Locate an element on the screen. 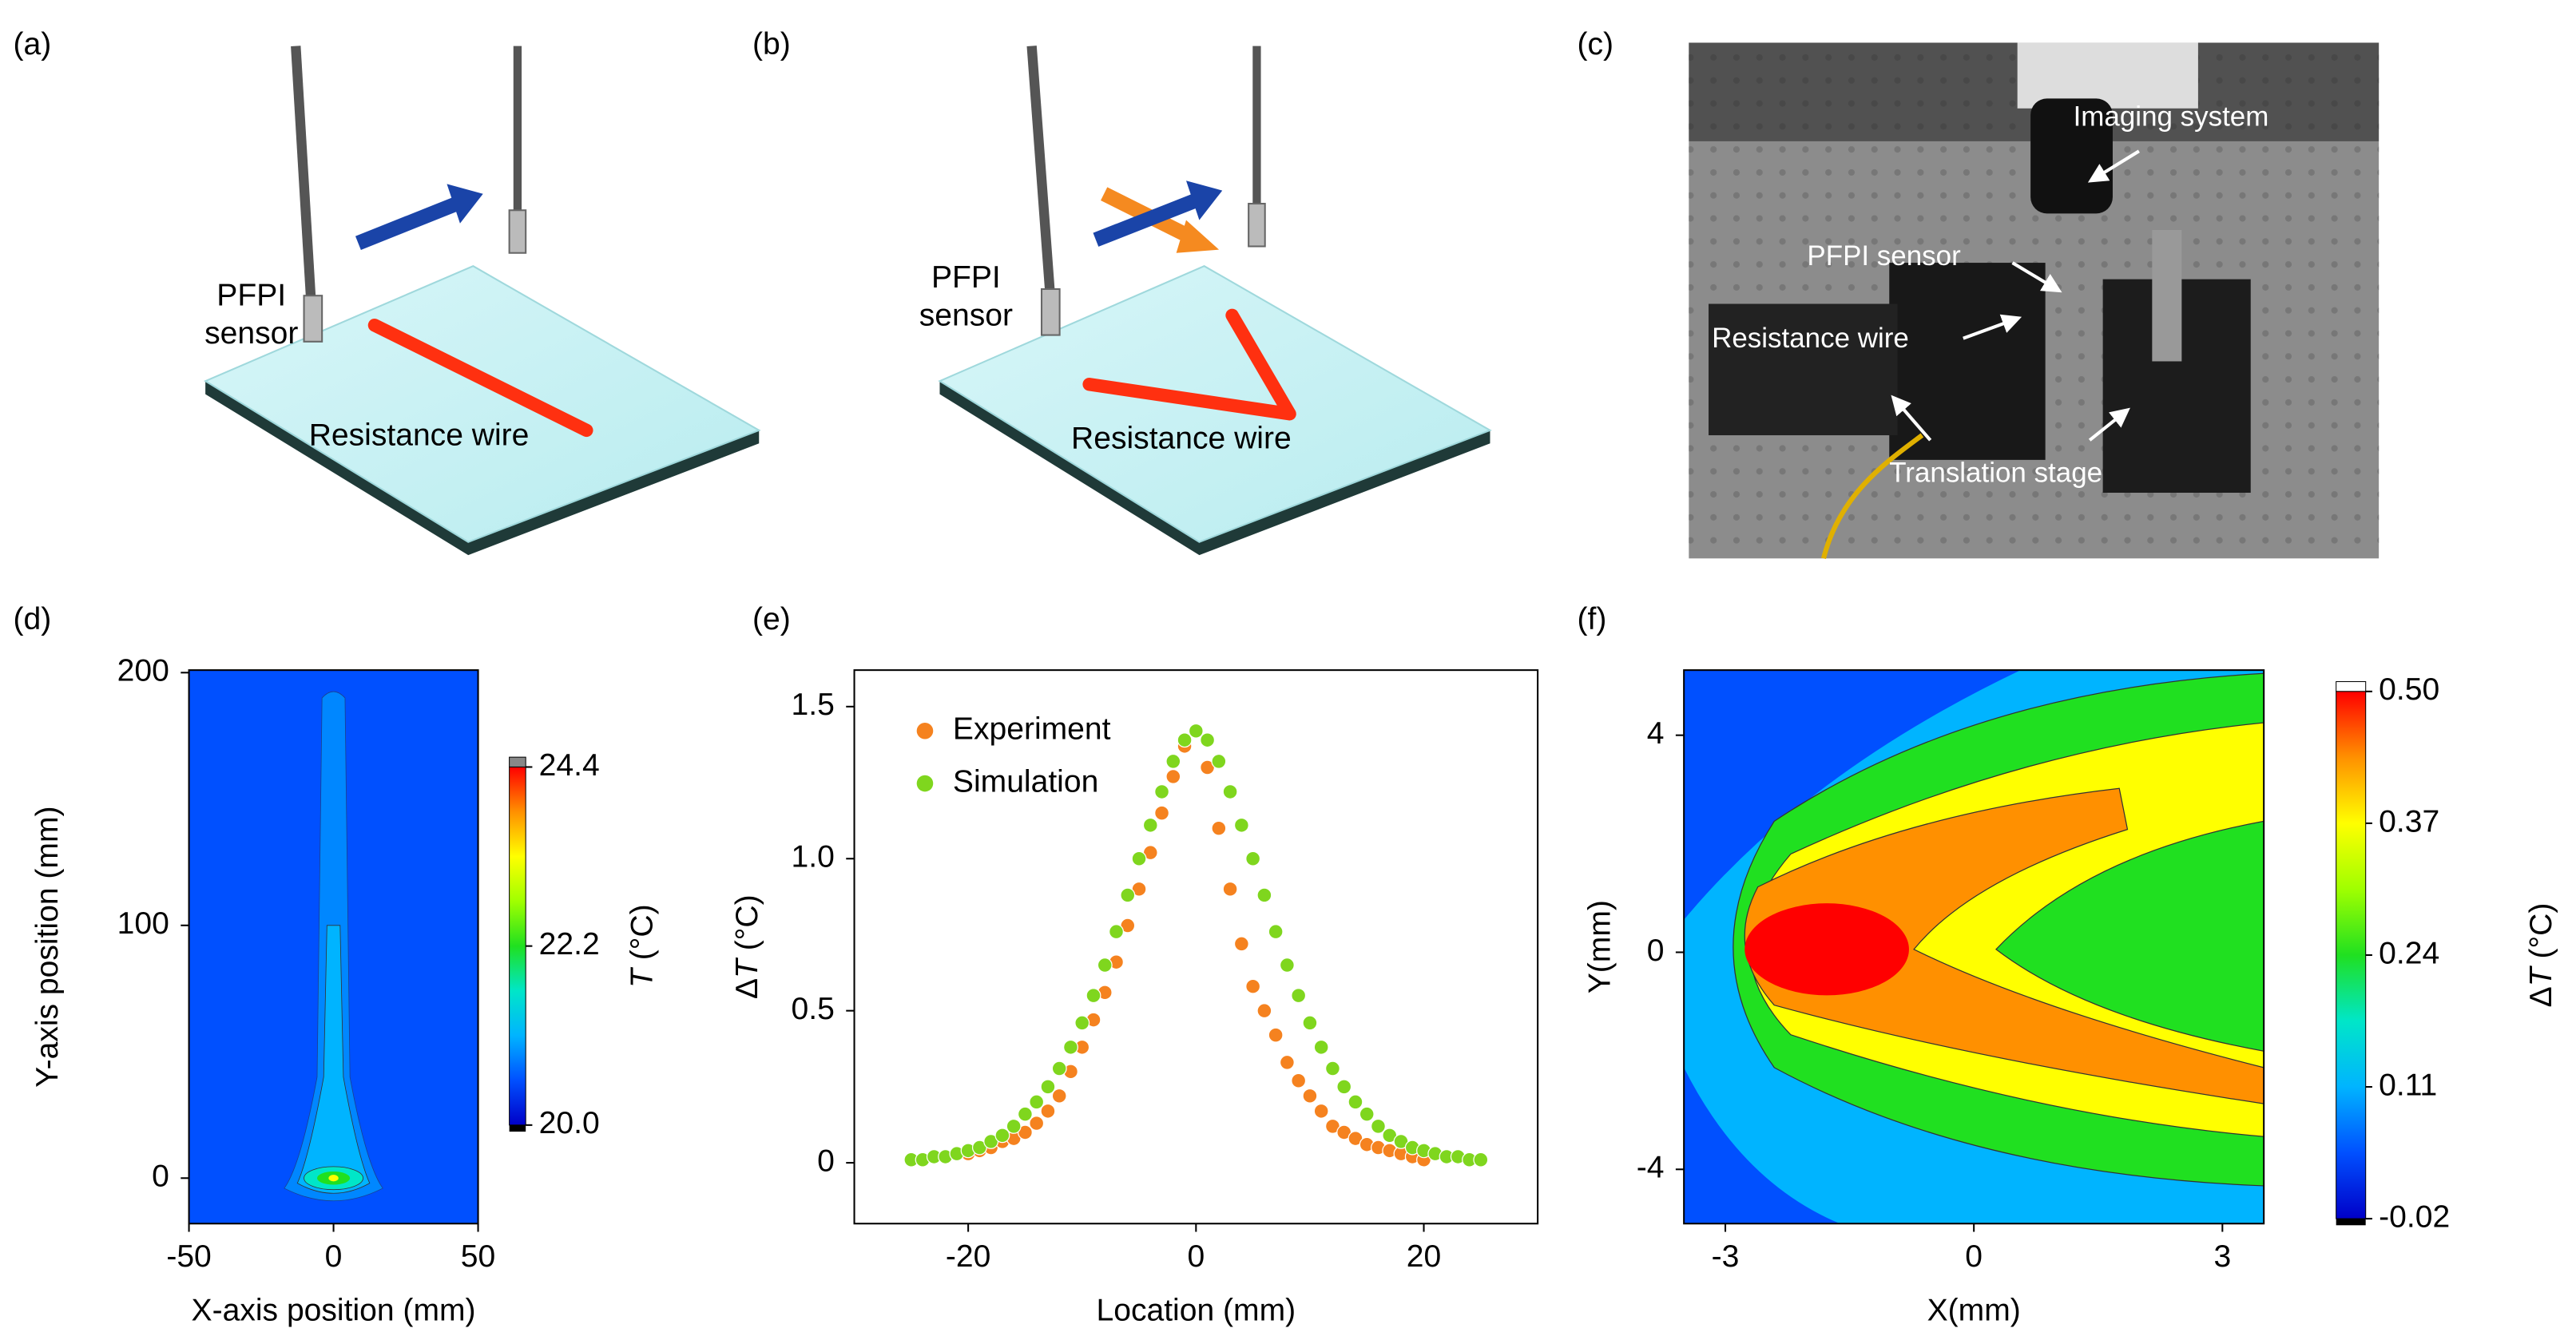 This screenshot has height=1344, width=2576. annotation: Translation stage is located at coordinates (1995, 473).